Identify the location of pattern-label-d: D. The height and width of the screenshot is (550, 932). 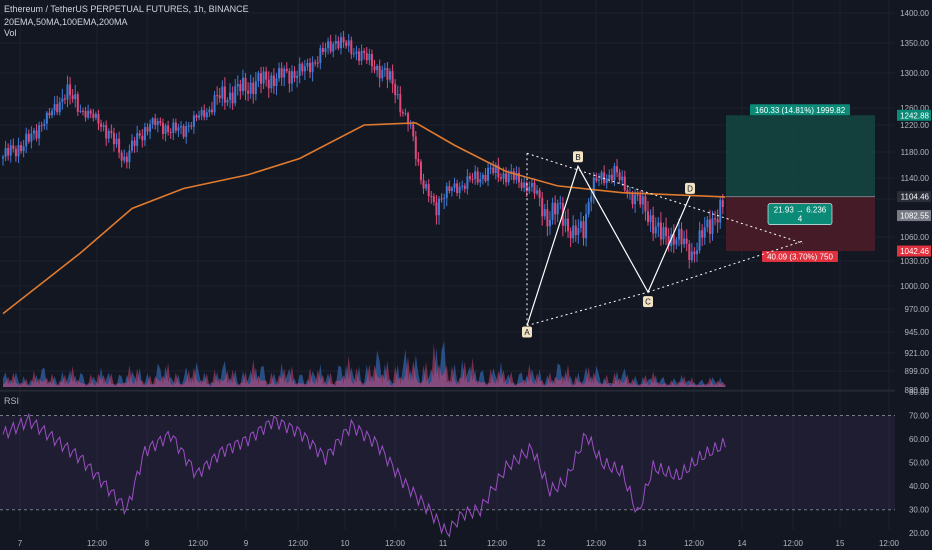
(690, 188).